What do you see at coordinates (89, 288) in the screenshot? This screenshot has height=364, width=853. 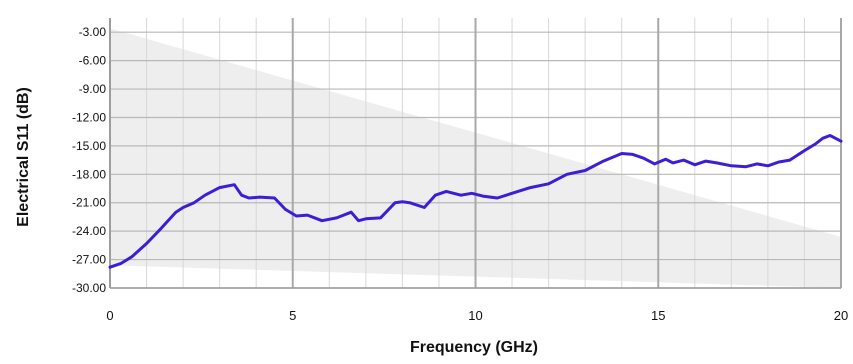 I see `y-tick-label: -30.00` at bounding box center [89, 288].